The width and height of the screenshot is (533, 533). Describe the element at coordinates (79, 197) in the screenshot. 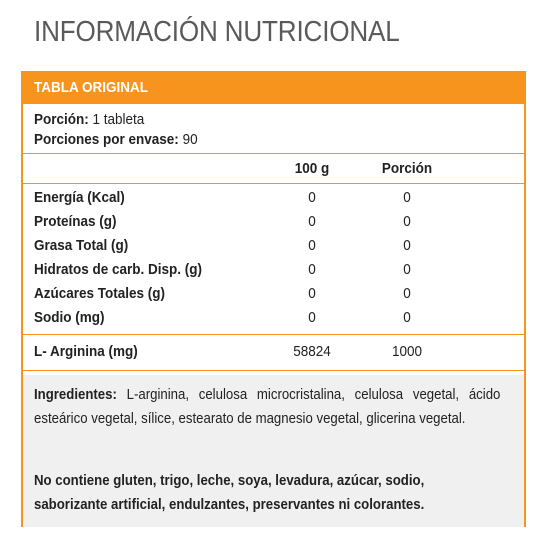

I see `row-label-energy: Energía (Kcal)` at that location.